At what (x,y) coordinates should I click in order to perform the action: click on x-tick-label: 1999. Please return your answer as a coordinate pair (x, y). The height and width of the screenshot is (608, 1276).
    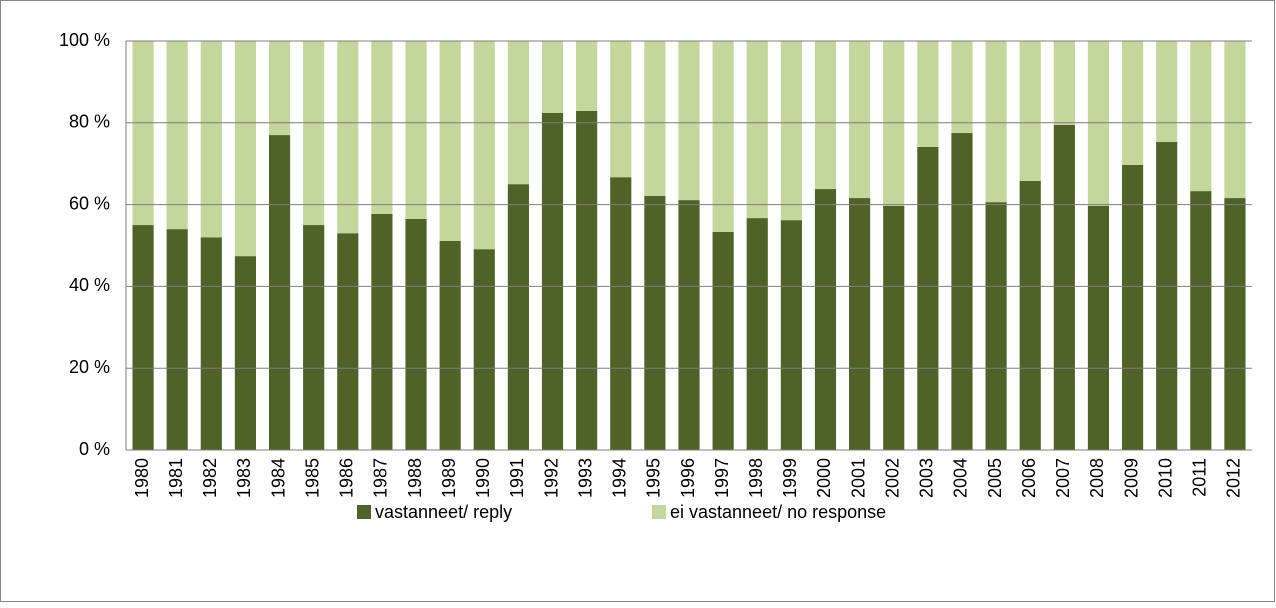
    Looking at the image, I should click on (790, 478).